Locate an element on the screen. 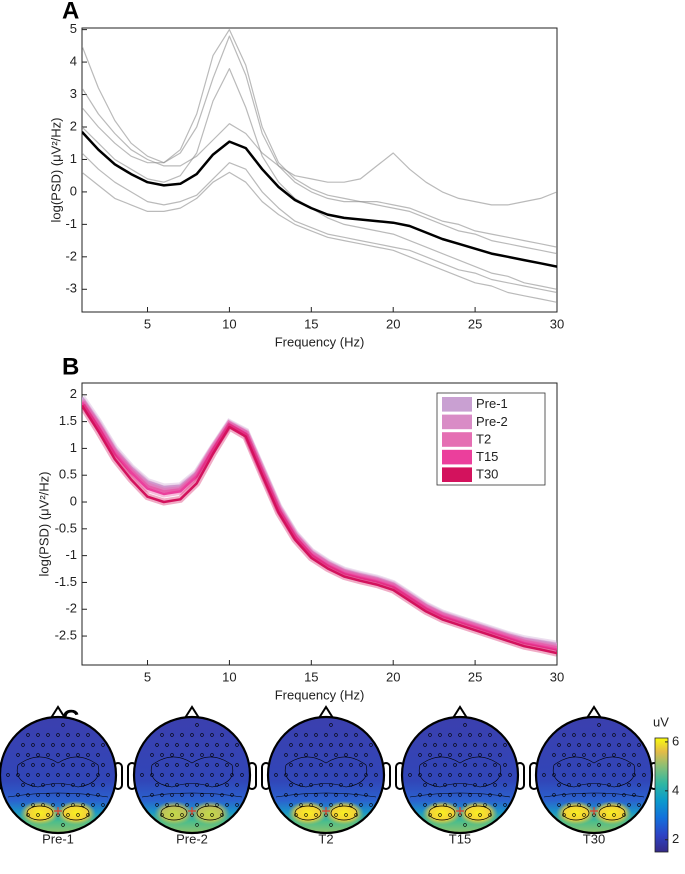 The width and height of the screenshot is (685, 874). y-tick-label: 1.5 is located at coordinates (68, 420).